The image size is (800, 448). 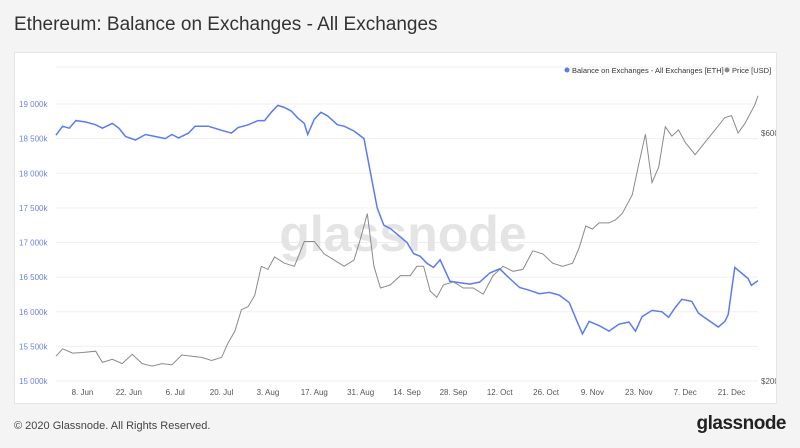 I want to click on y-left-tick-label: 15 500k, so click(x=33, y=346).